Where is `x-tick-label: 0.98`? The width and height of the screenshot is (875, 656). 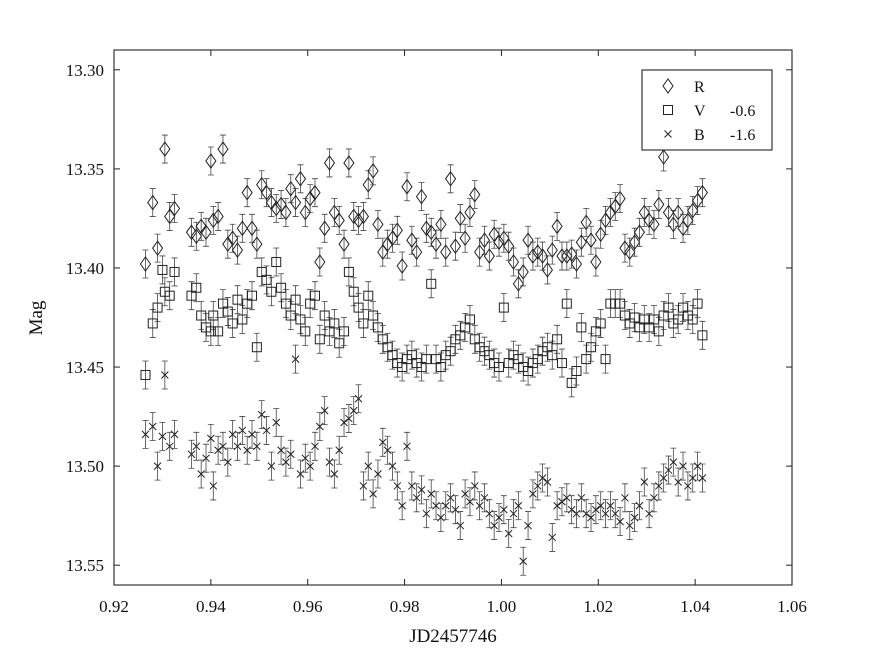 x-tick-label: 0.98 is located at coordinates (405, 606).